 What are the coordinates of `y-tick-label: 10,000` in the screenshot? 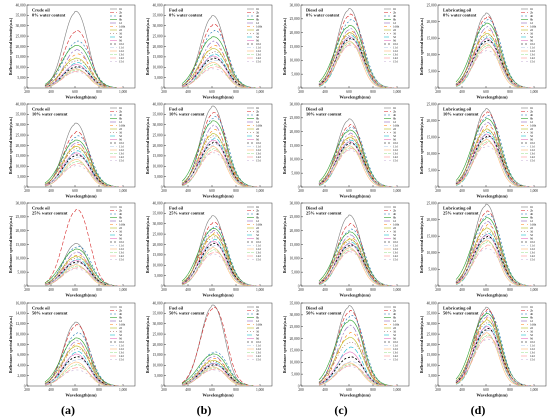 It's located at (295, 160).